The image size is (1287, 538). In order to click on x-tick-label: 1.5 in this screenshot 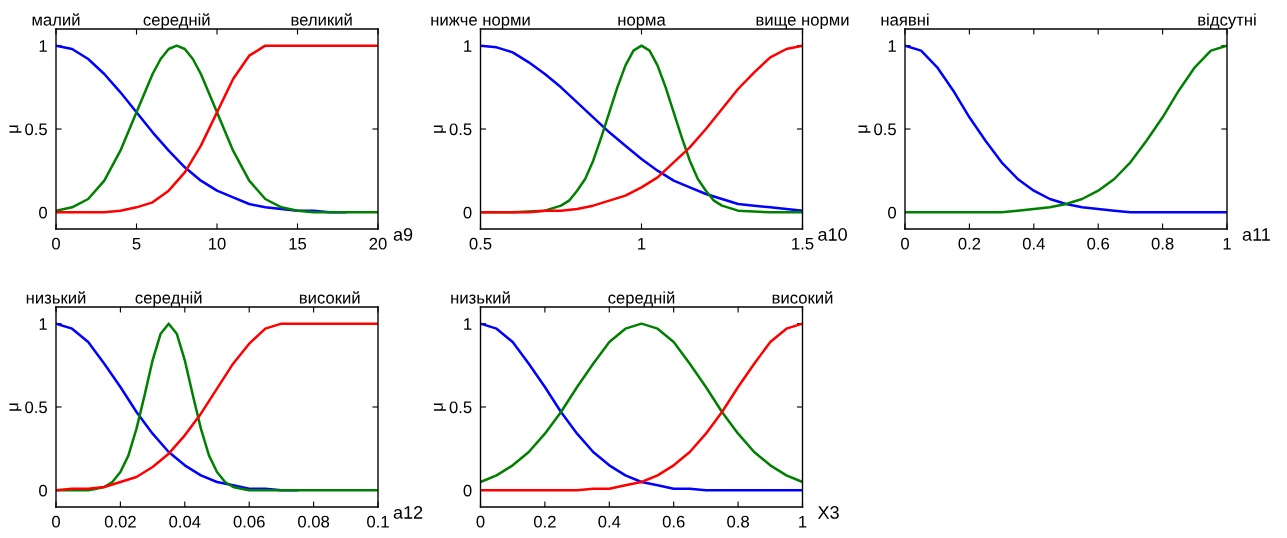, I will do `click(803, 243)`.